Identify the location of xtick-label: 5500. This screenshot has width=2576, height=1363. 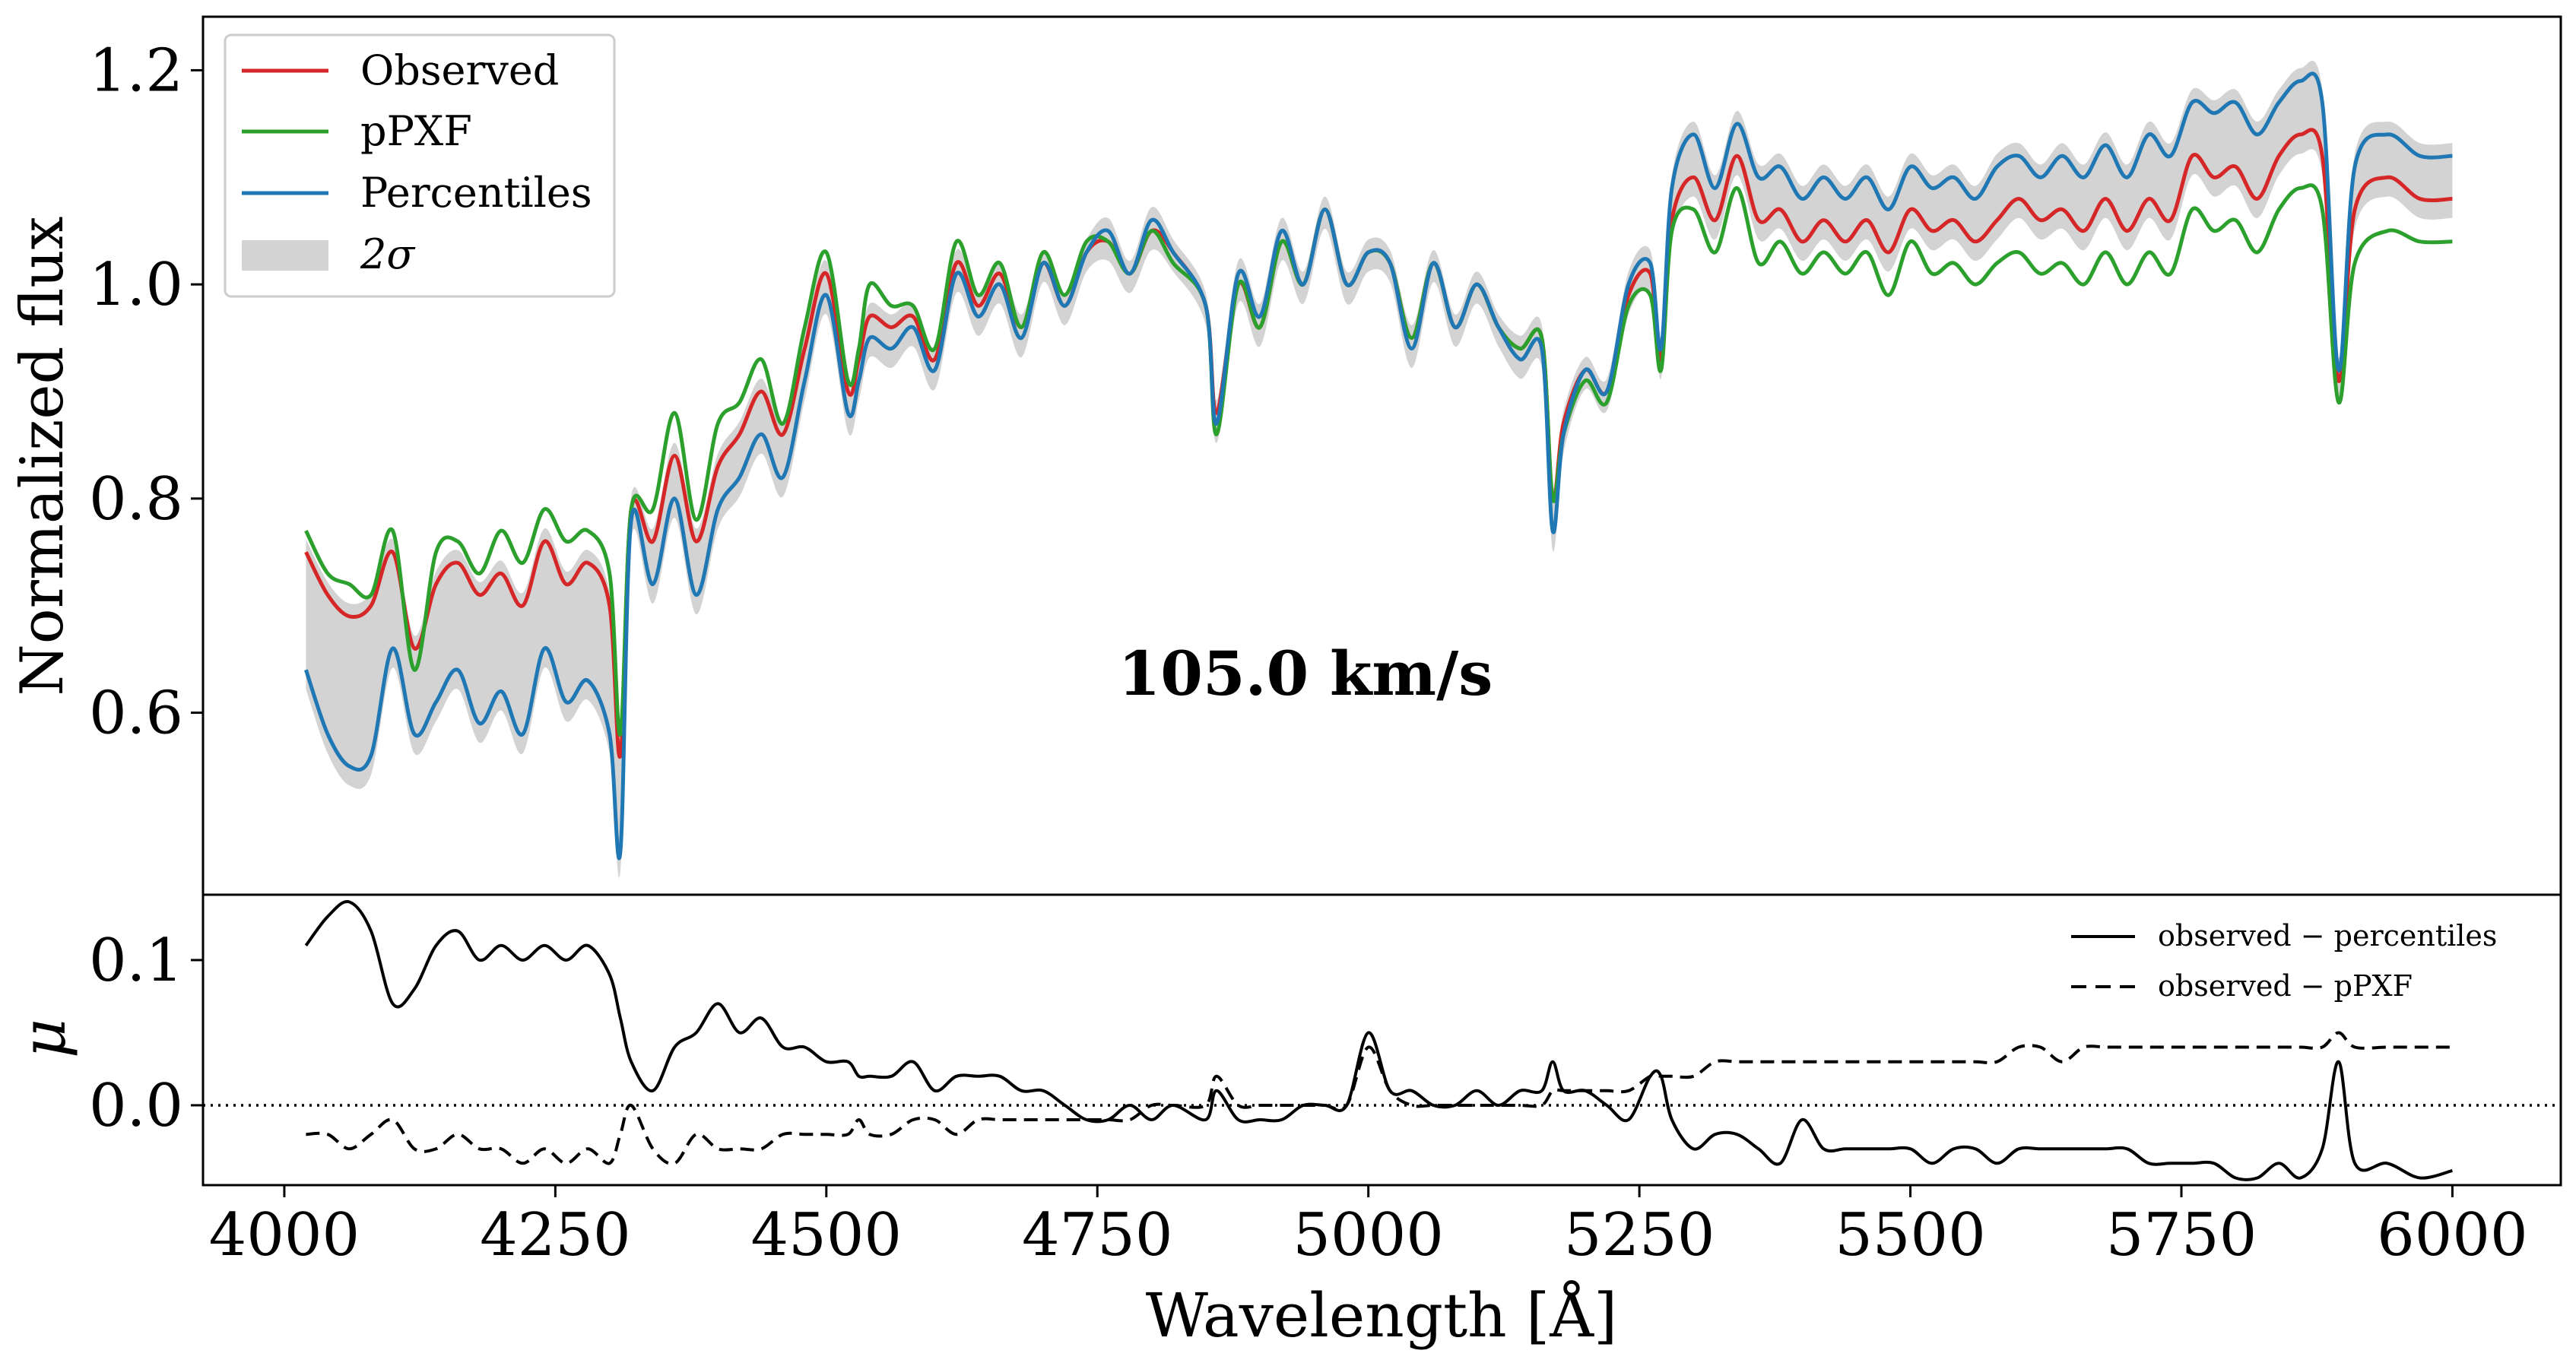
(1910, 1235).